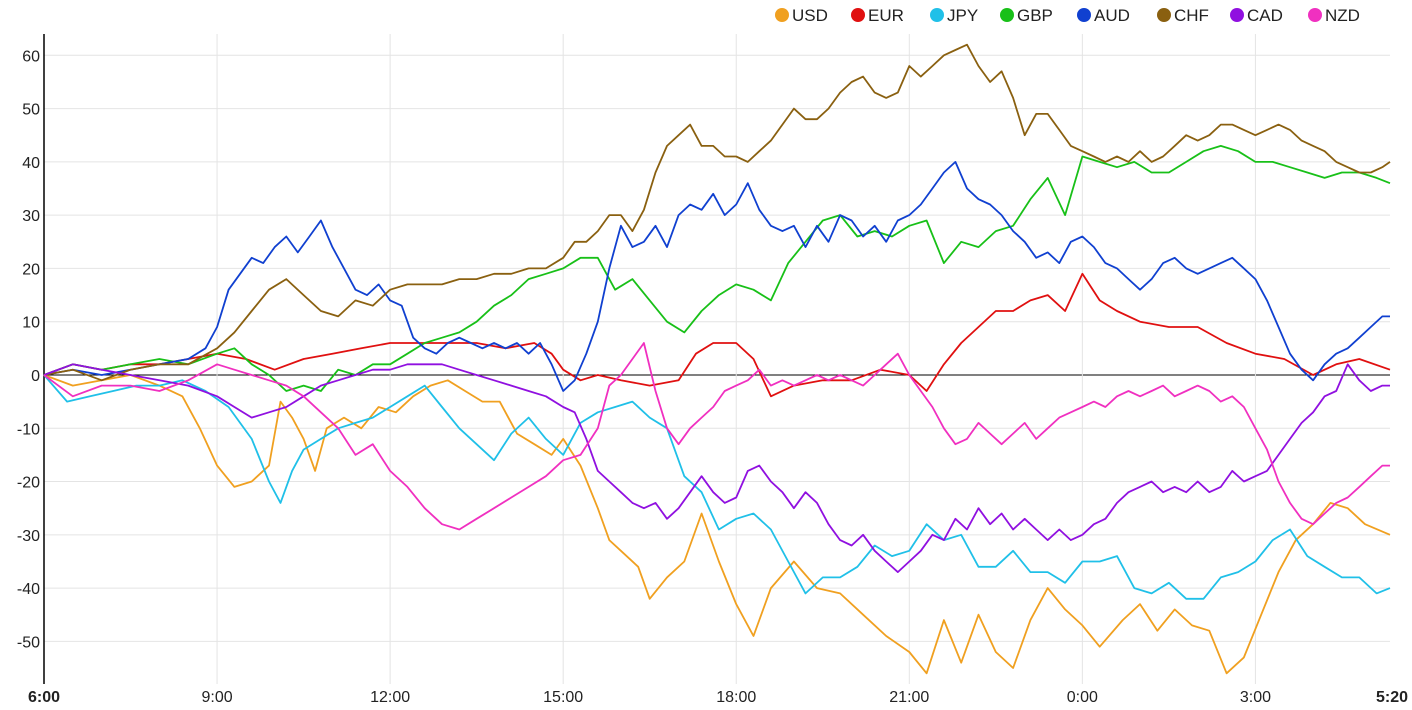  Describe the element at coordinates (216, 697) in the screenshot. I see `x-tick-label: 9:00` at that location.